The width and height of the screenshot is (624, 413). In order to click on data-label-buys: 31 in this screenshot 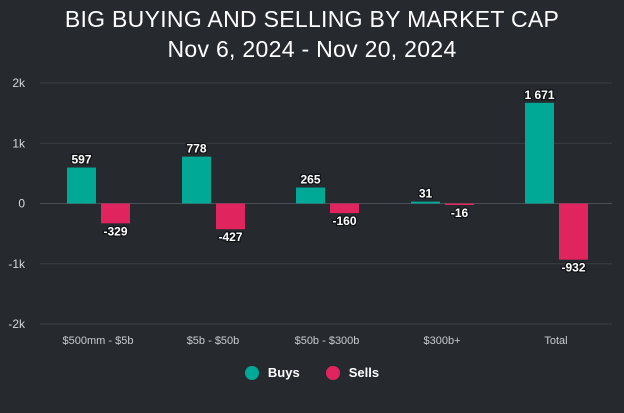, I will do `click(426, 194)`.